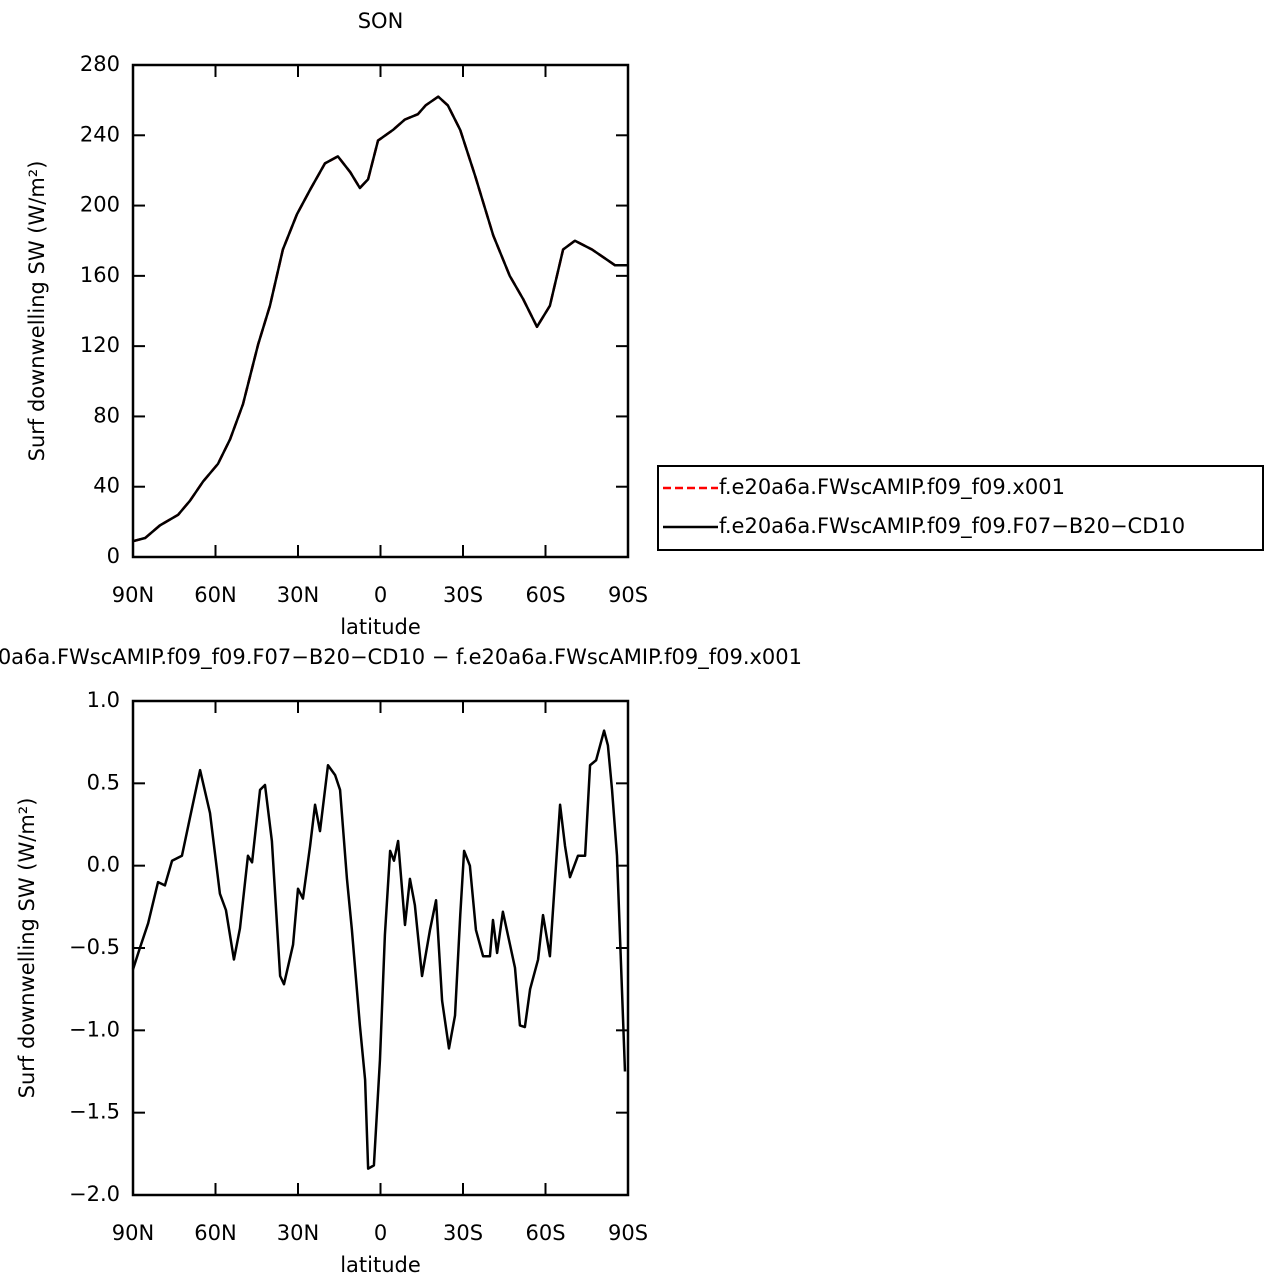 The width and height of the screenshot is (1288, 1285). I want to click on legend-box, so click(960, 508).